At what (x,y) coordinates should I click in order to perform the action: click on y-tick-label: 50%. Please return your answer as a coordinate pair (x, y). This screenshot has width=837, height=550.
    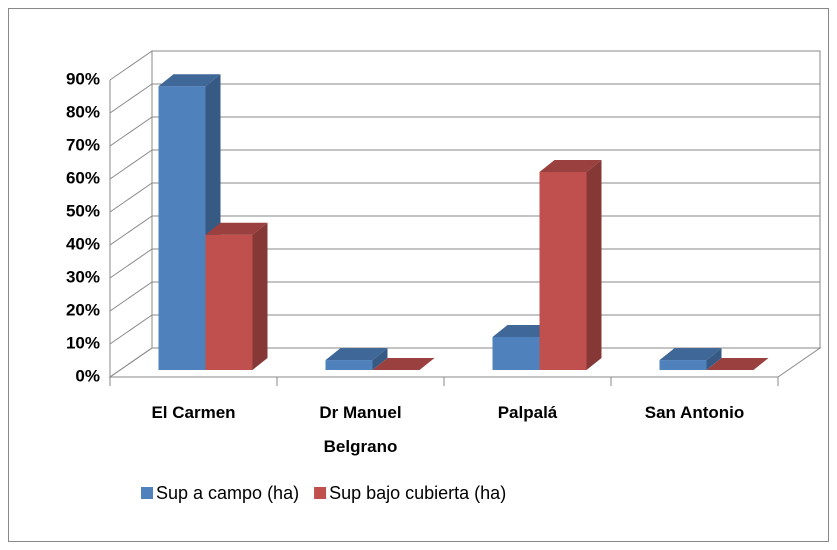
    Looking at the image, I should click on (83, 210).